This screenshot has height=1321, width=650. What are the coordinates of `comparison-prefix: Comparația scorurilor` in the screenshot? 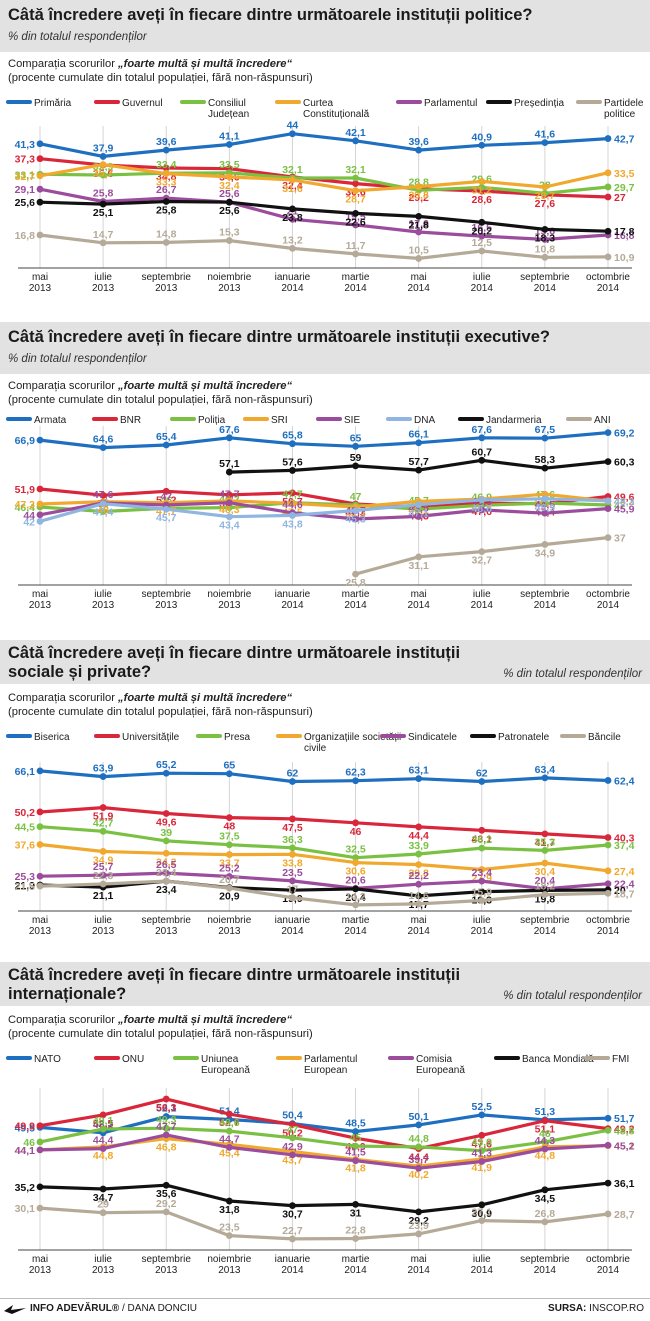 It's located at (61, 1020).